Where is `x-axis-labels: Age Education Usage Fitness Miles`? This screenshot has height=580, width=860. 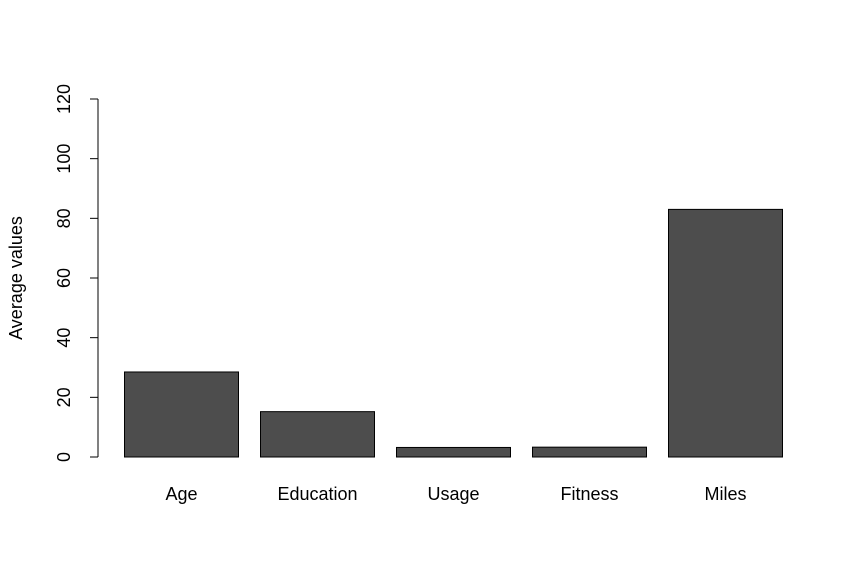 x-axis-labels: Age Education Usage Fitness Miles is located at coordinates (455, 494).